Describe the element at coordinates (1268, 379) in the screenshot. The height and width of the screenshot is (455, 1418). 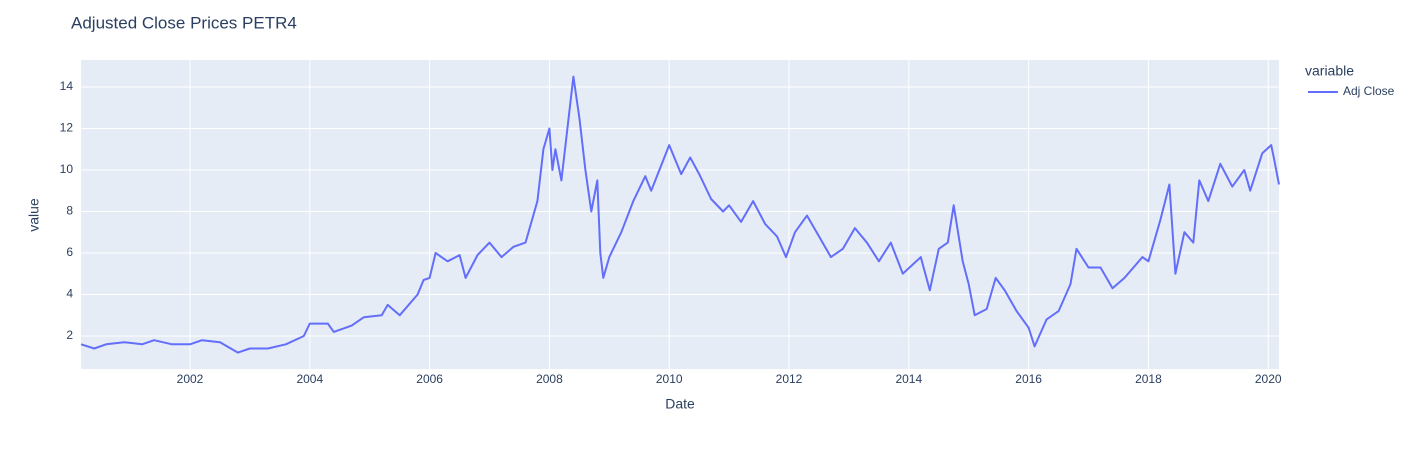
I see `x-tick-label: 2020` at that location.